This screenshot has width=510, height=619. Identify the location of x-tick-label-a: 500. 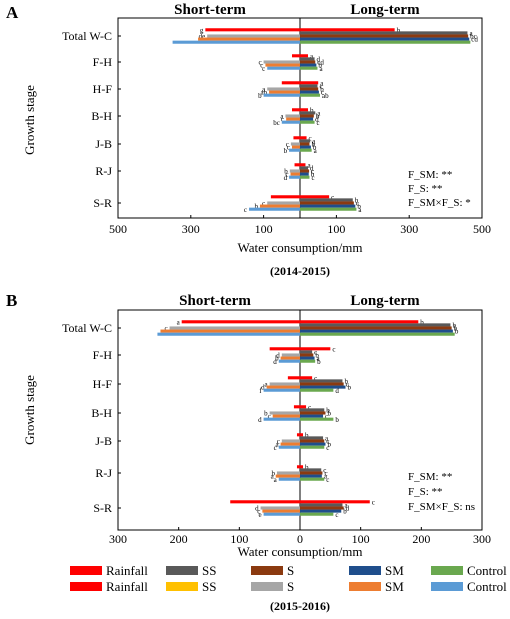
(482, 229).